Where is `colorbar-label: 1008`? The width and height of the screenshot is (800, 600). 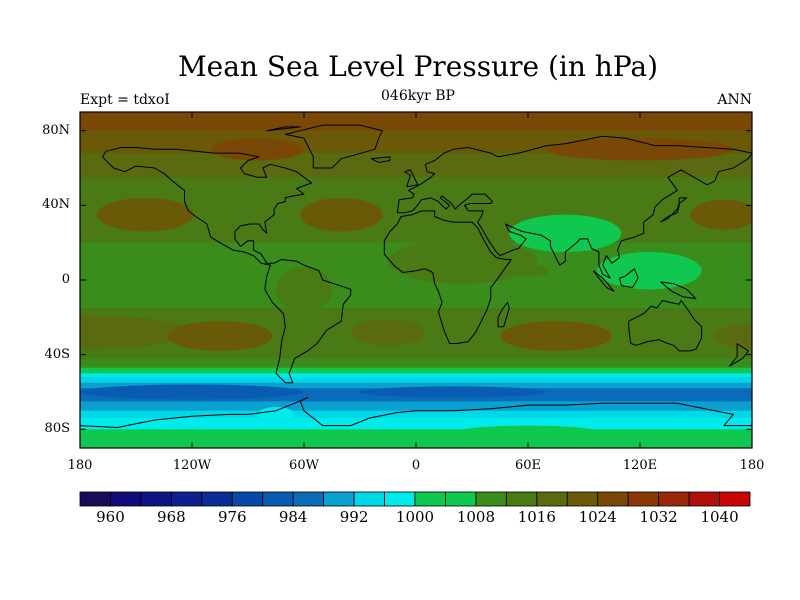
colorbar-label: 1008 is located at coordinates (475, 517).